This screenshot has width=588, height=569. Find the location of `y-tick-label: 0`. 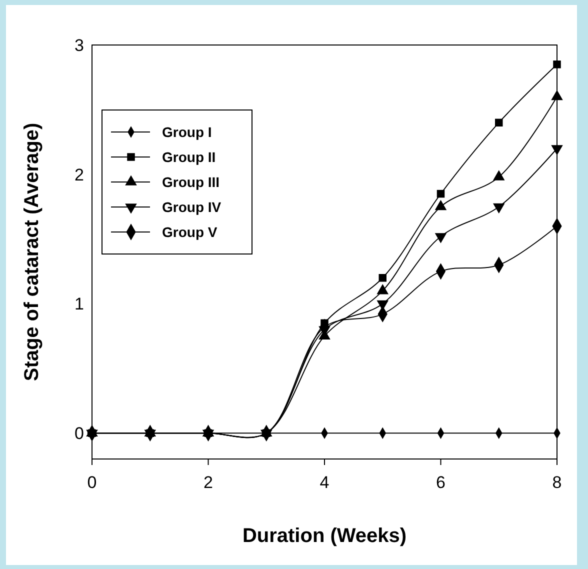

y-tick-label: 0 is located at coordinates (79, 434).